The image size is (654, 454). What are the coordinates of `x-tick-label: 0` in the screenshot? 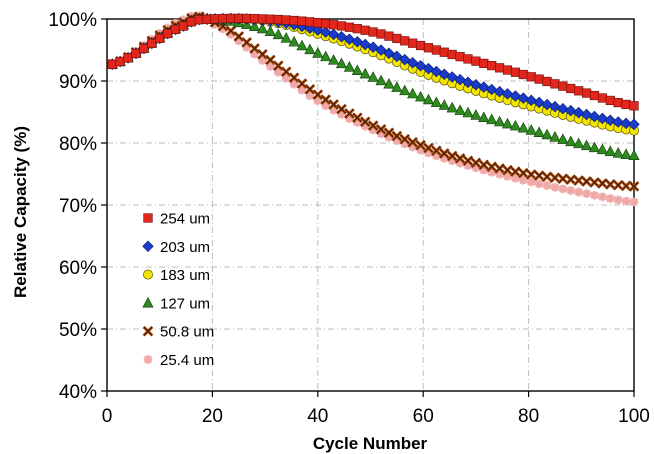 It's located at (107, 416).